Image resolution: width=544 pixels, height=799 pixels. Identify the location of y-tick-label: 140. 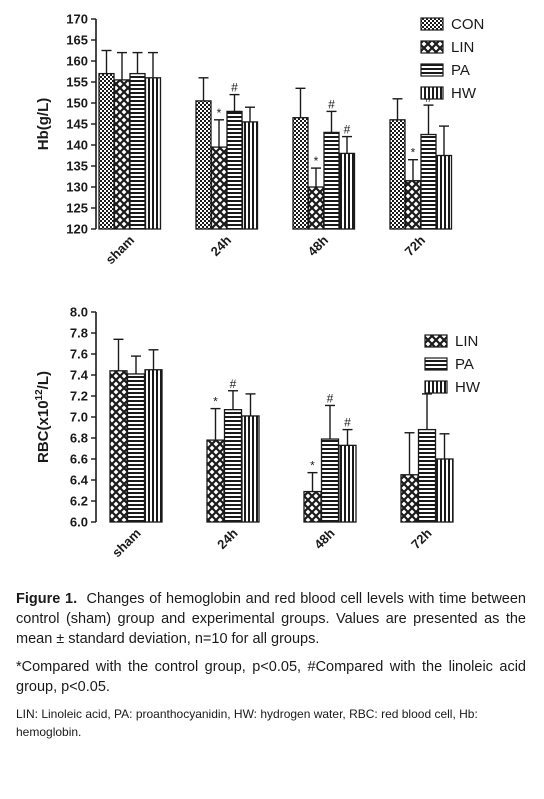
(77, 145).